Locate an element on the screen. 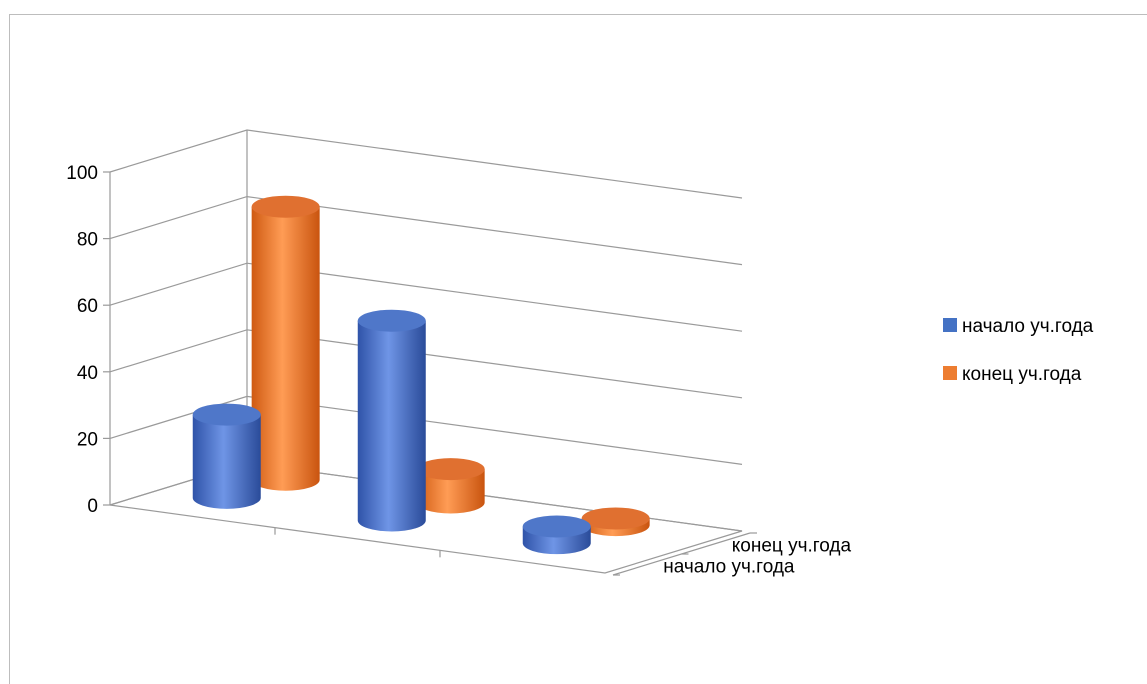 This screenshot has height=684, width=1147. value-axis-label: 100 is located at coordinates (82, 173).